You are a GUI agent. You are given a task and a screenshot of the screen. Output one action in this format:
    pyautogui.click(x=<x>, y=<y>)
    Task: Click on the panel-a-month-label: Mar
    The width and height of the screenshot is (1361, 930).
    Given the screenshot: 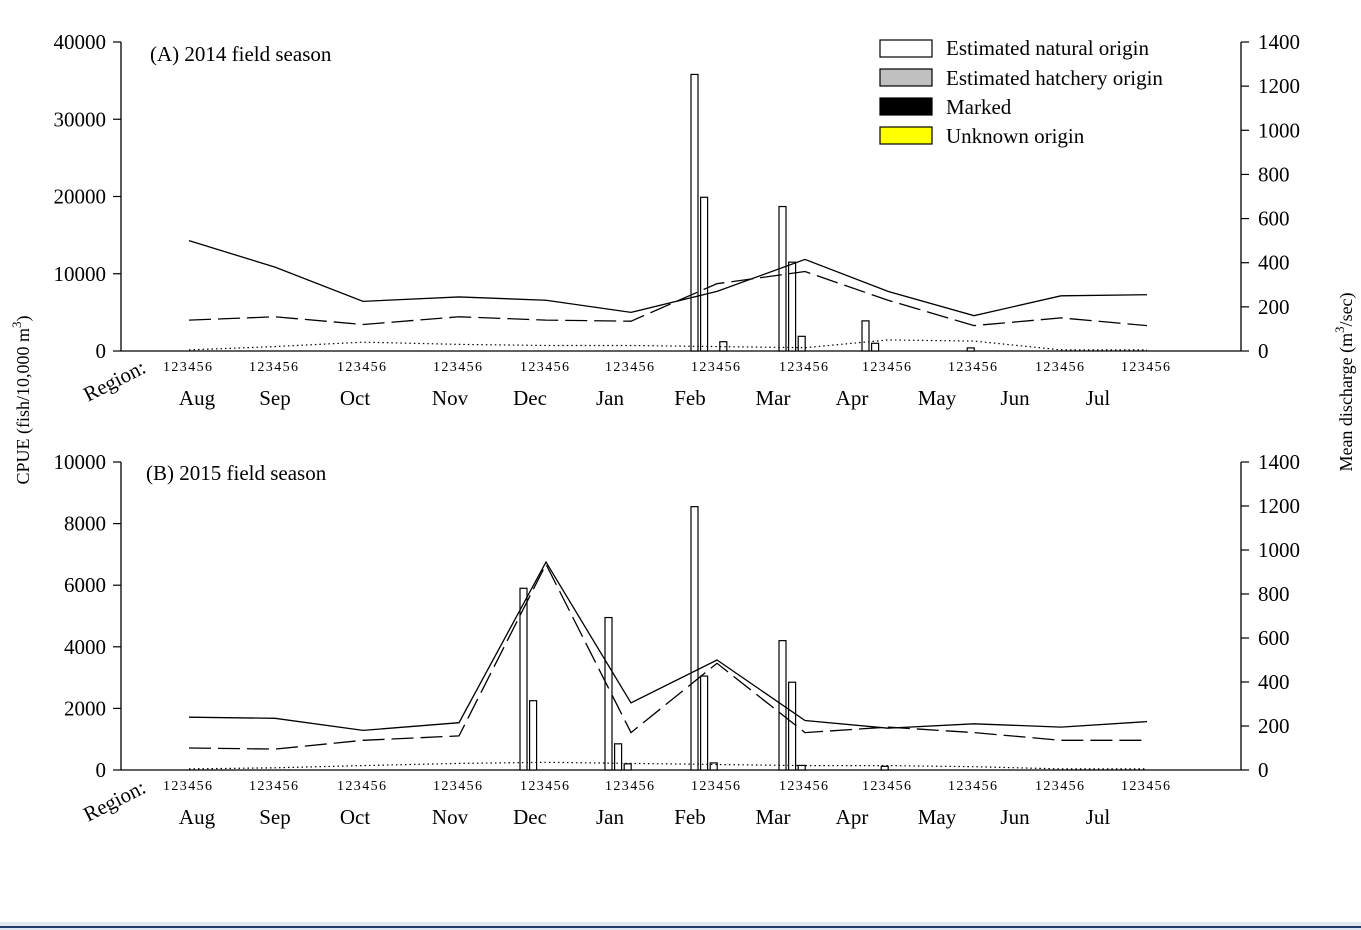 What is the action you would take?
    pyautogui.click(x=773, y=398)
    